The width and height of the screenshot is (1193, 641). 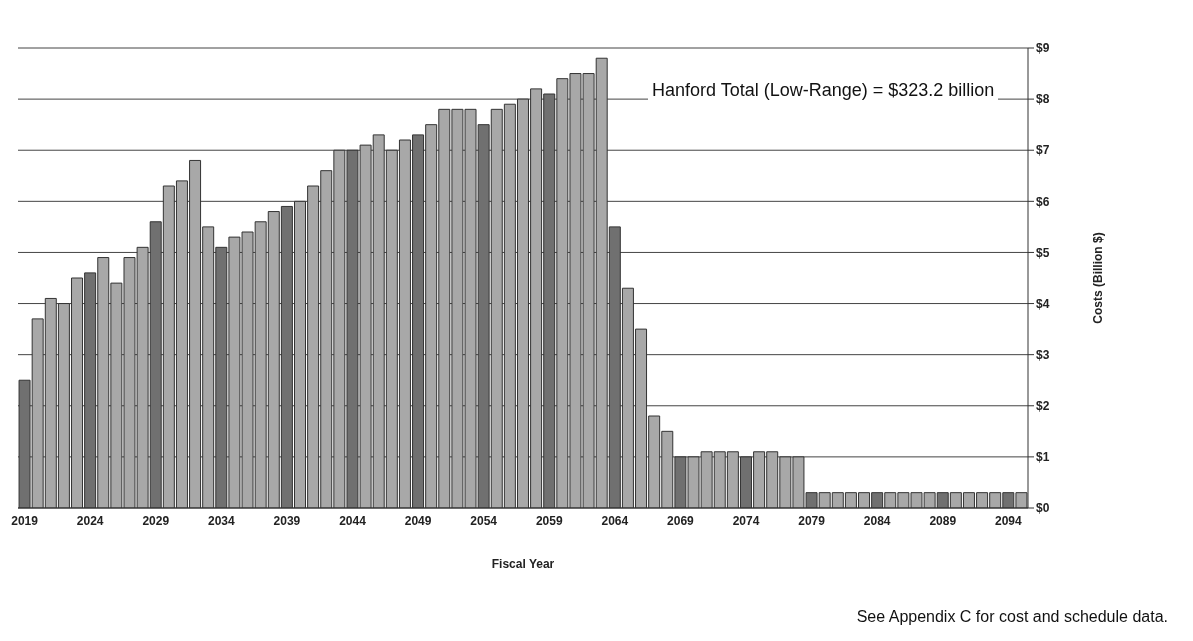 What do you see at coordinates (812, 520) in the screenshot?
I see `x-tick-label: 2079` at bounding box center [812, 520].